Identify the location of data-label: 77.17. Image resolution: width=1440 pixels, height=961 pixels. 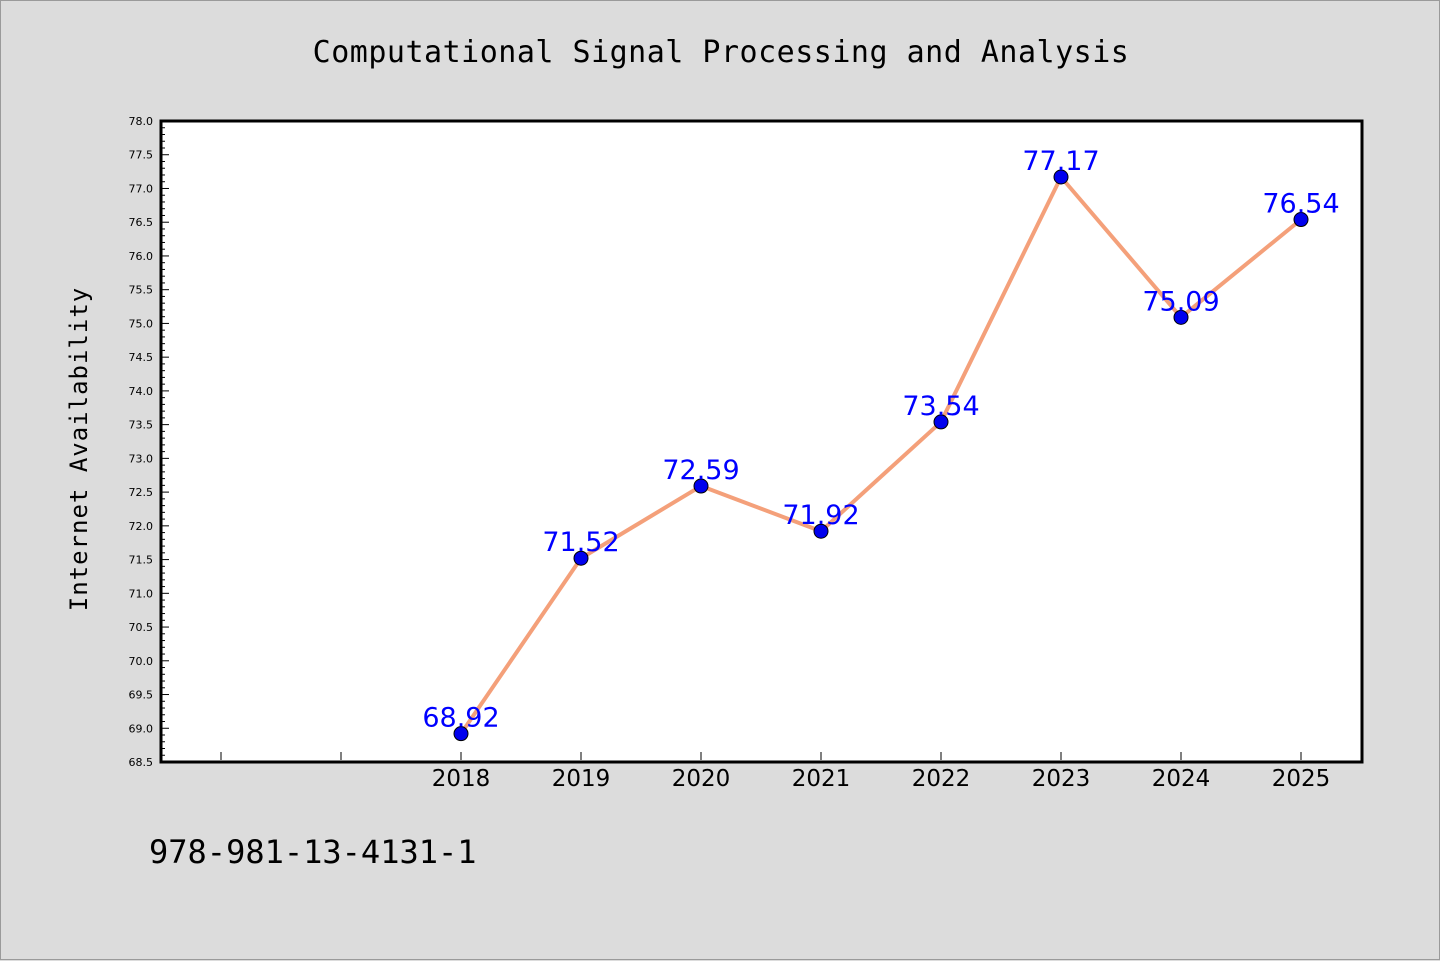
(1060, 161).